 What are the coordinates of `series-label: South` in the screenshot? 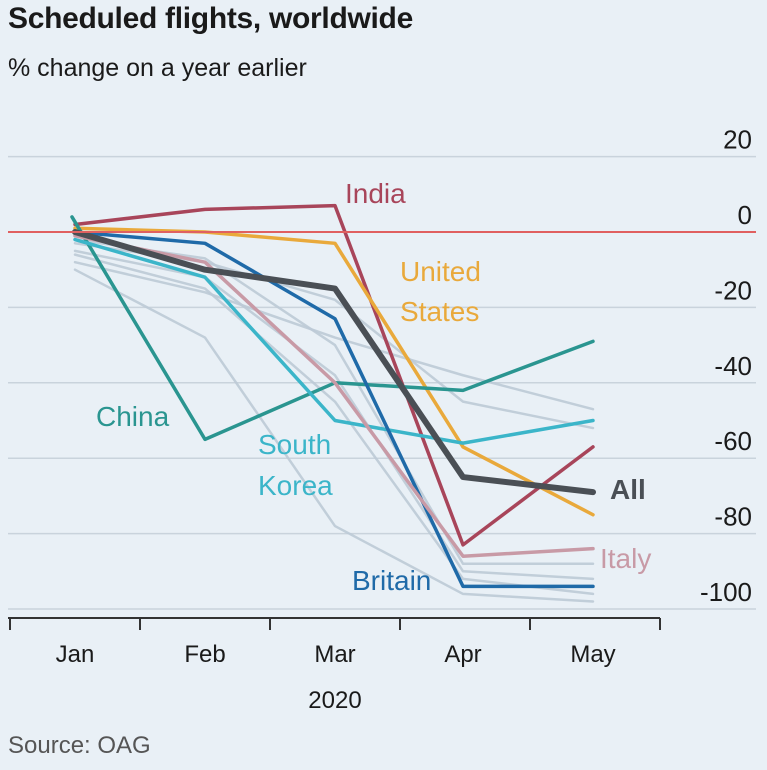 It's located at (294, 444).